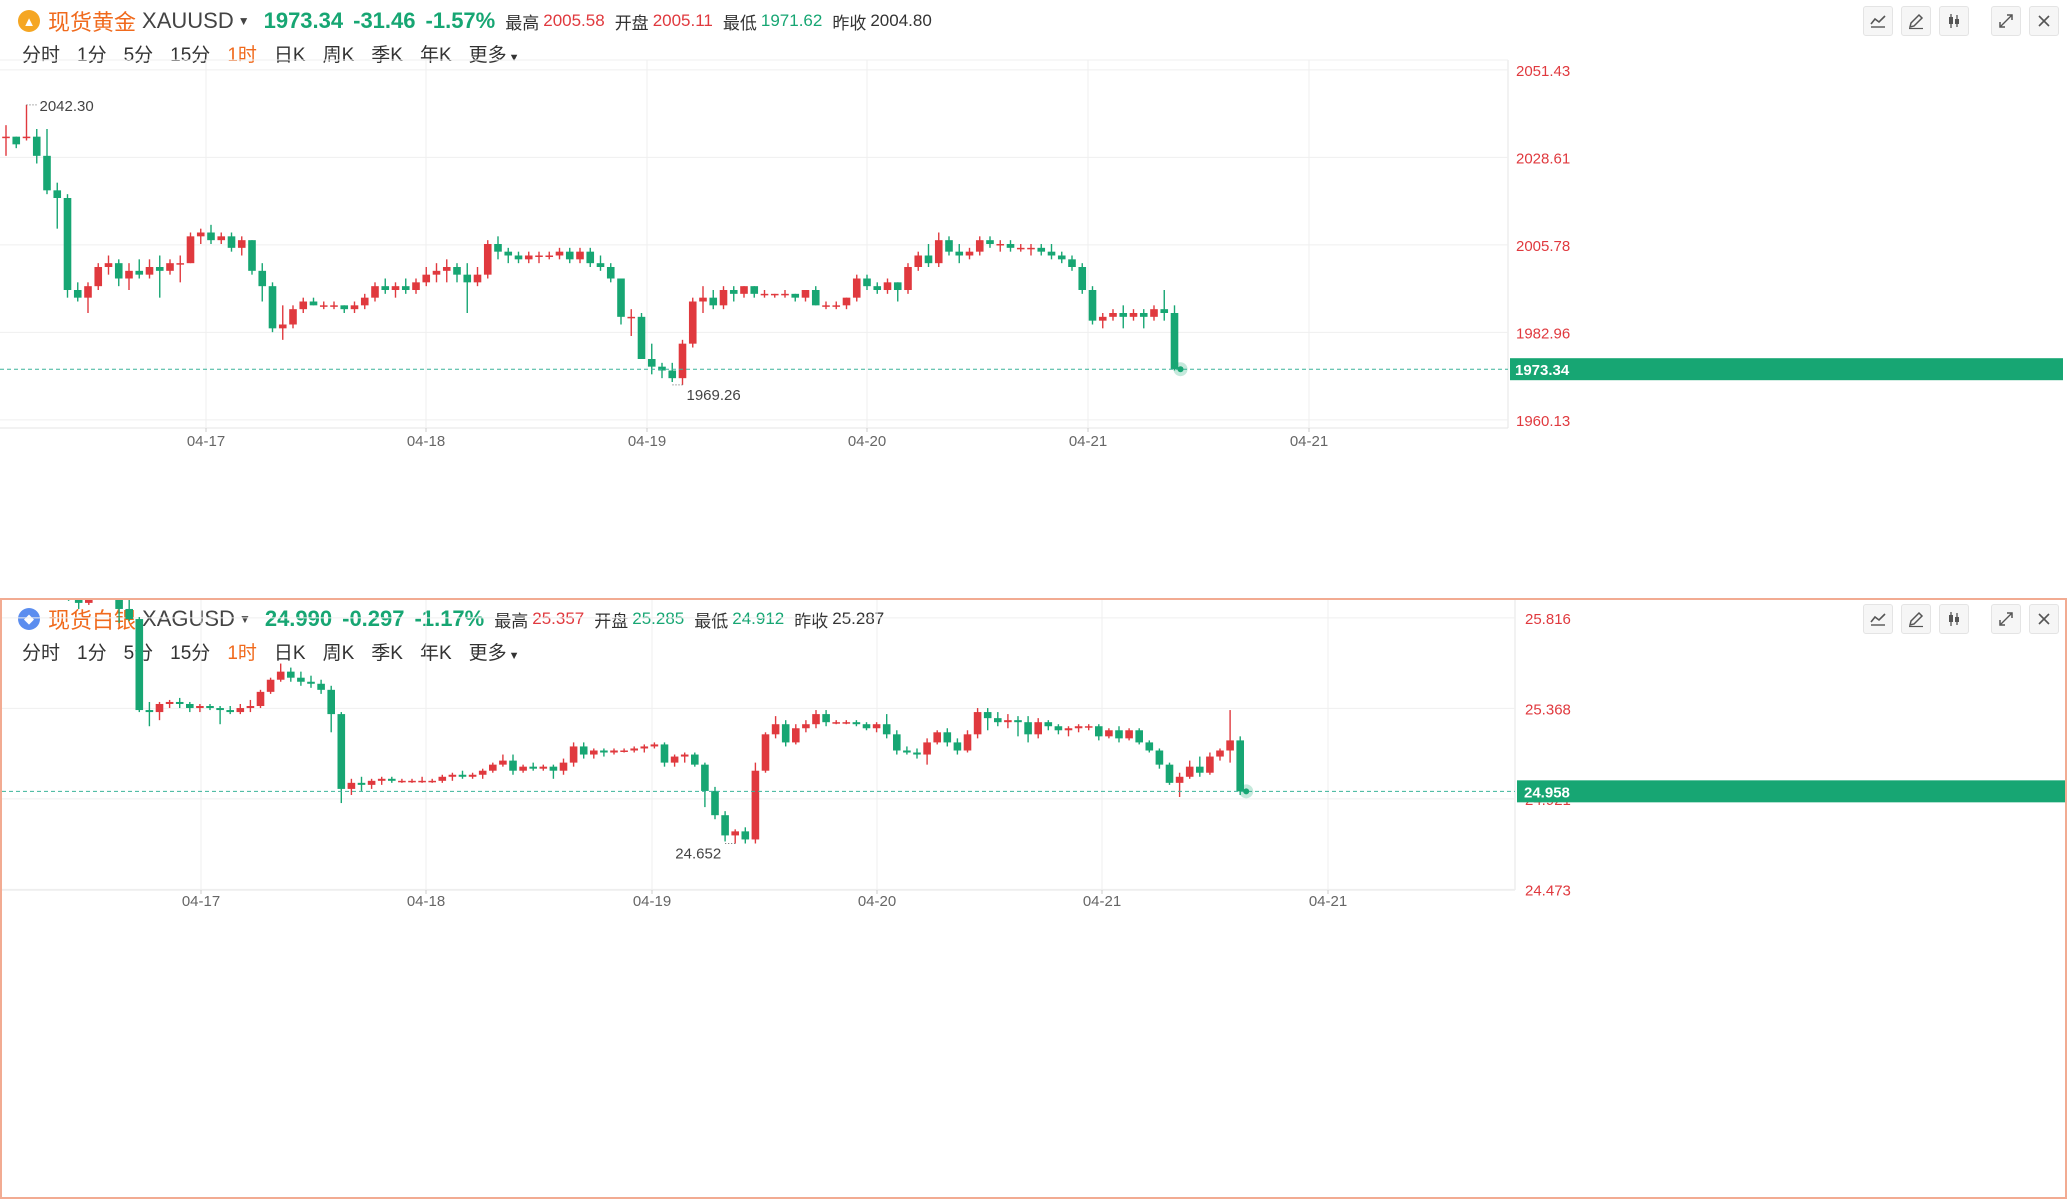 The width and height of the screenshot is (2067, 1199). What do you see at coordinates (29, 619) in the screenshot?
I see `silver-logo-icon: ◆` at bounding box center [29, 619].